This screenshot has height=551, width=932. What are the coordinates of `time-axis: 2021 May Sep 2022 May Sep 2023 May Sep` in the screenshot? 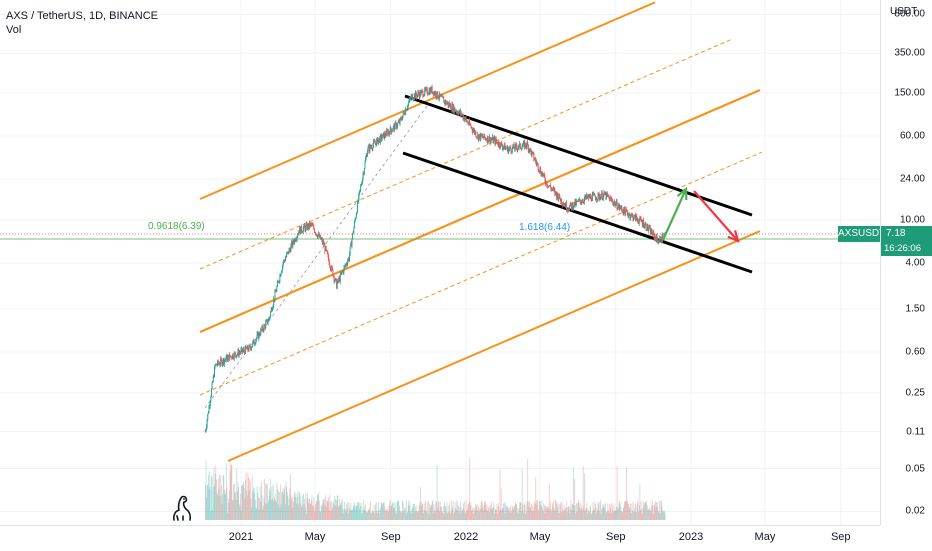 It's located at (440, 538).